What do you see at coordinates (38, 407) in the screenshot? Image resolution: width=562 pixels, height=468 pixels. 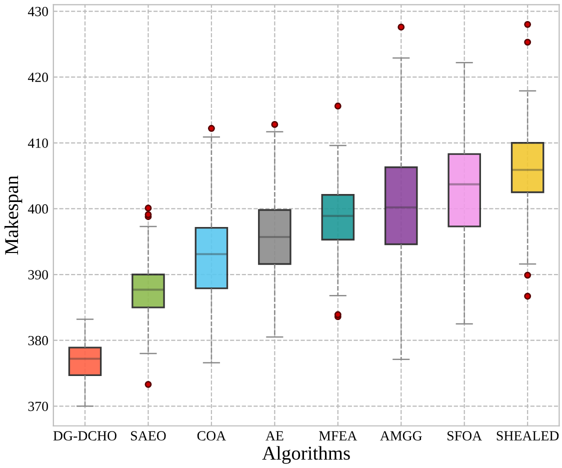 I see `y-tick-label: 370` at bounding box center [38, 407].